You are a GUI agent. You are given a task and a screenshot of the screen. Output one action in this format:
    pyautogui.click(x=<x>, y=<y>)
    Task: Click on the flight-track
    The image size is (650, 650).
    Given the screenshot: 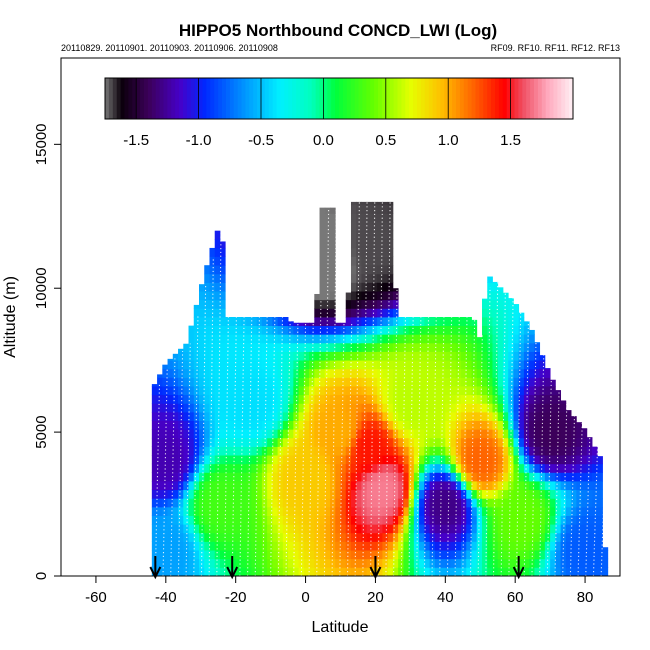 What is the action you would take?
    pyautogui.click(x=411, y=446)
    